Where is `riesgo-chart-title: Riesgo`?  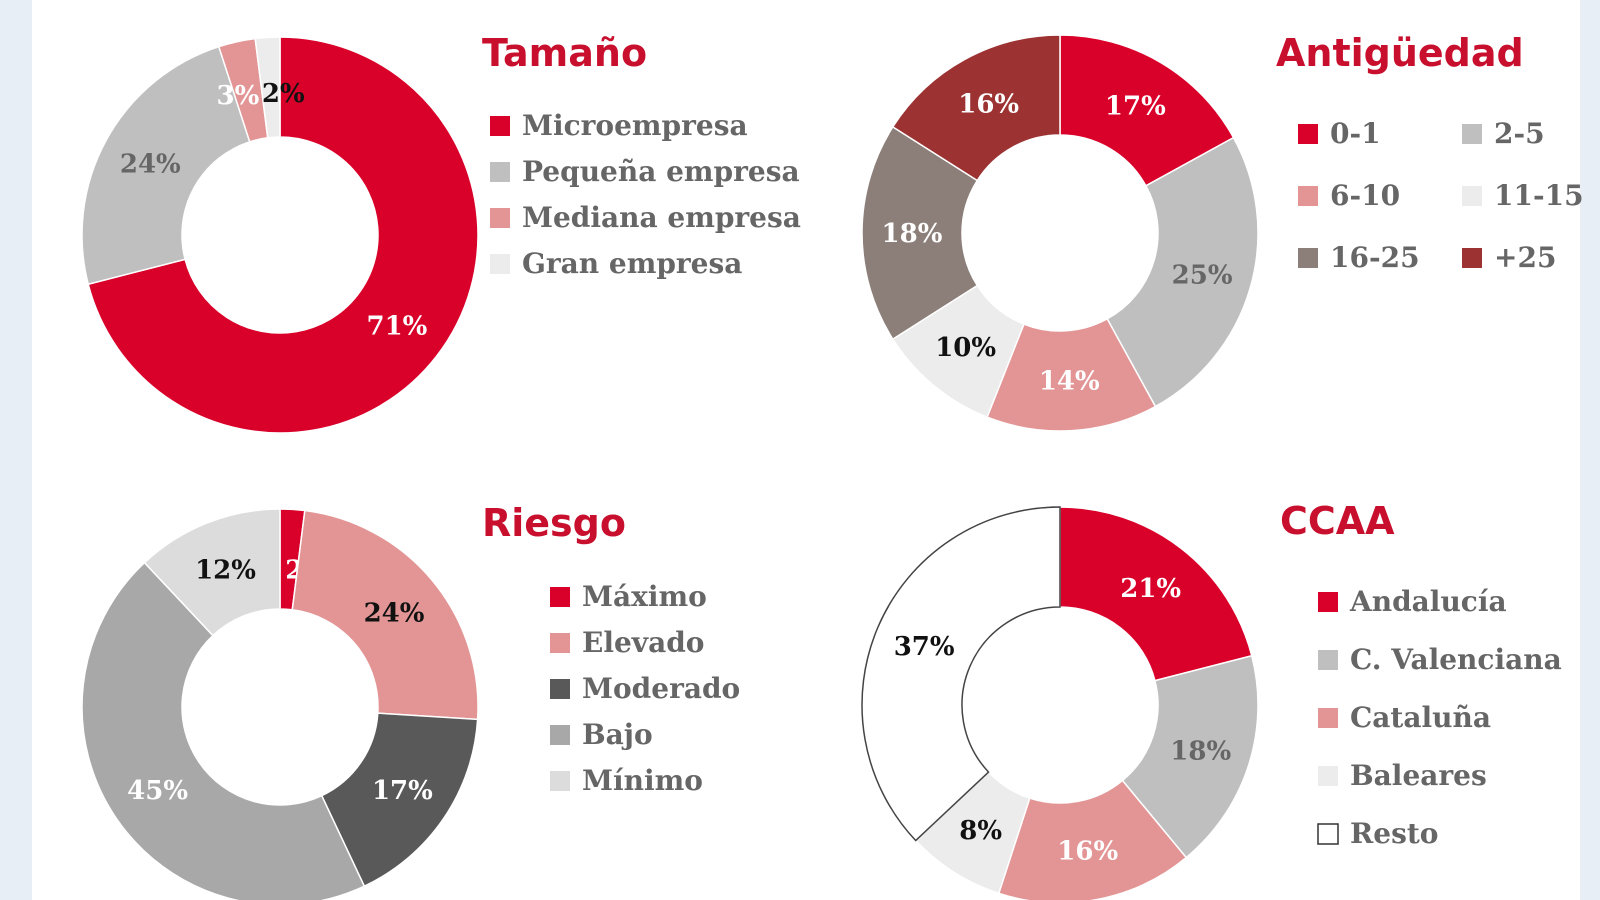
riesgo-chart-title: Riesgo is located at coordinates (554, 523).